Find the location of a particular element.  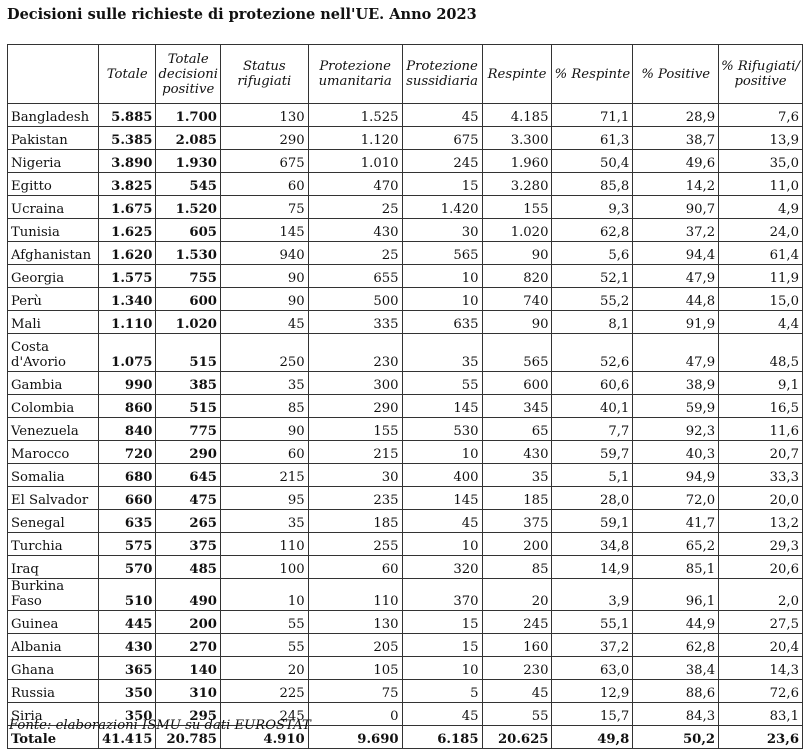

cell-totale: 720 is located at coordinates (127, 452).